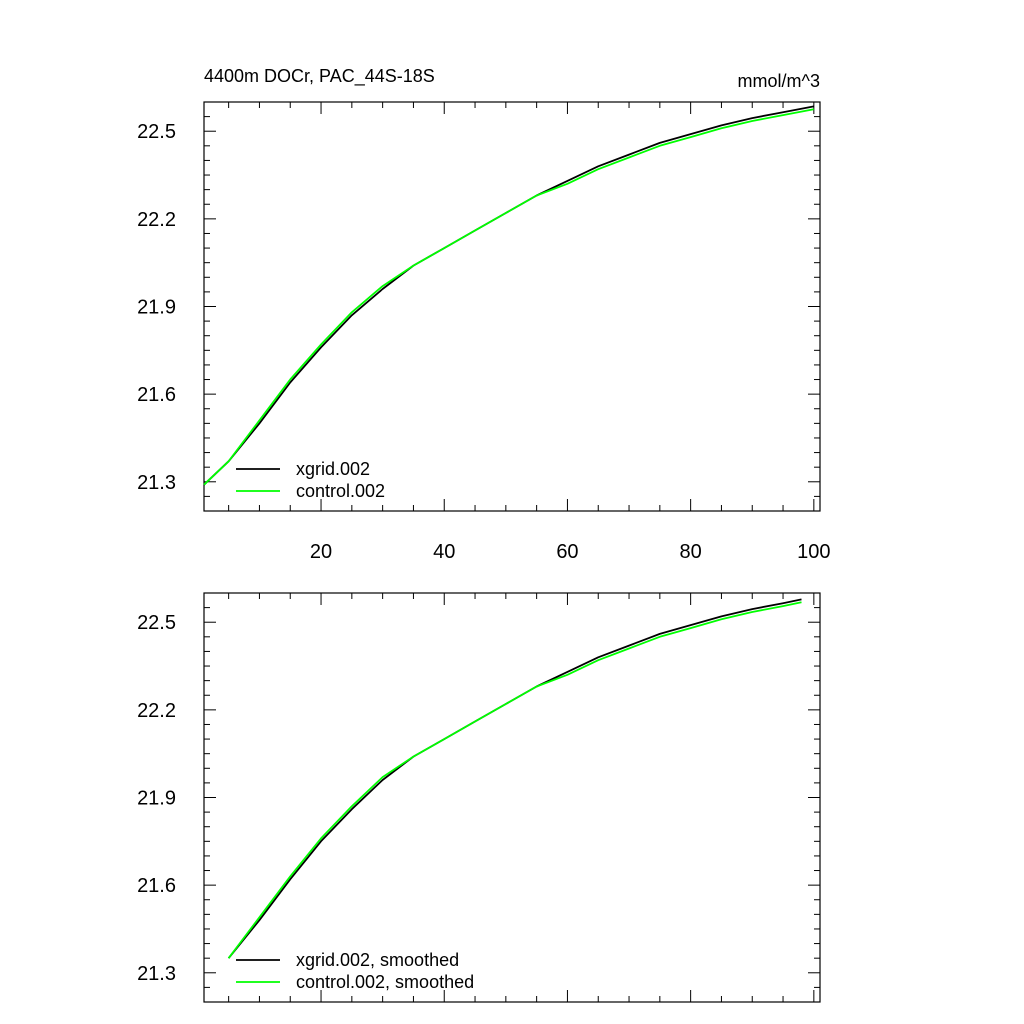 The width and height of the screenshot is (1024, 1024). What do you see at coordinates (813, 552) in the screenshot?
I see `x-tick-label: 100` at bounding box center [813, 552].